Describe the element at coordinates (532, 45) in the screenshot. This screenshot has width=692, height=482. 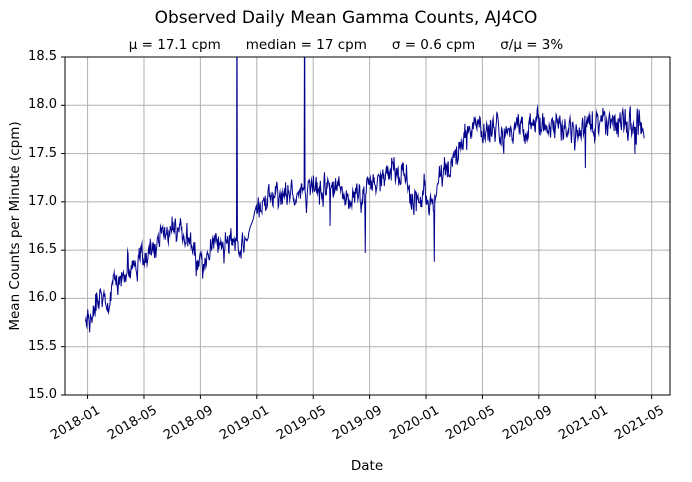
I see `stat-sigma-over-mu: σ/μ = 3%` at that location.